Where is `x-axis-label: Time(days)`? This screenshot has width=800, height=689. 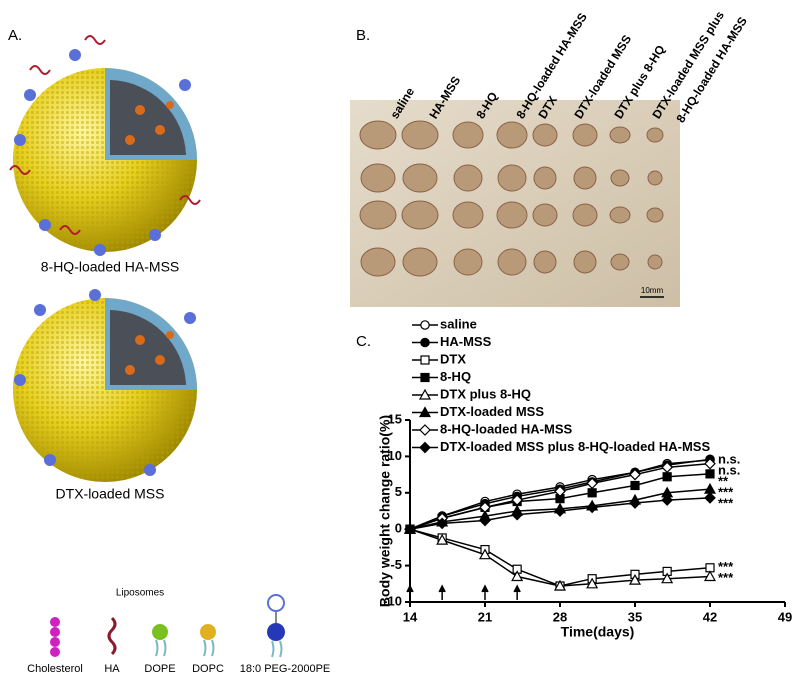
x-axis-label: Time(days) is located at coordinates (598, 632).